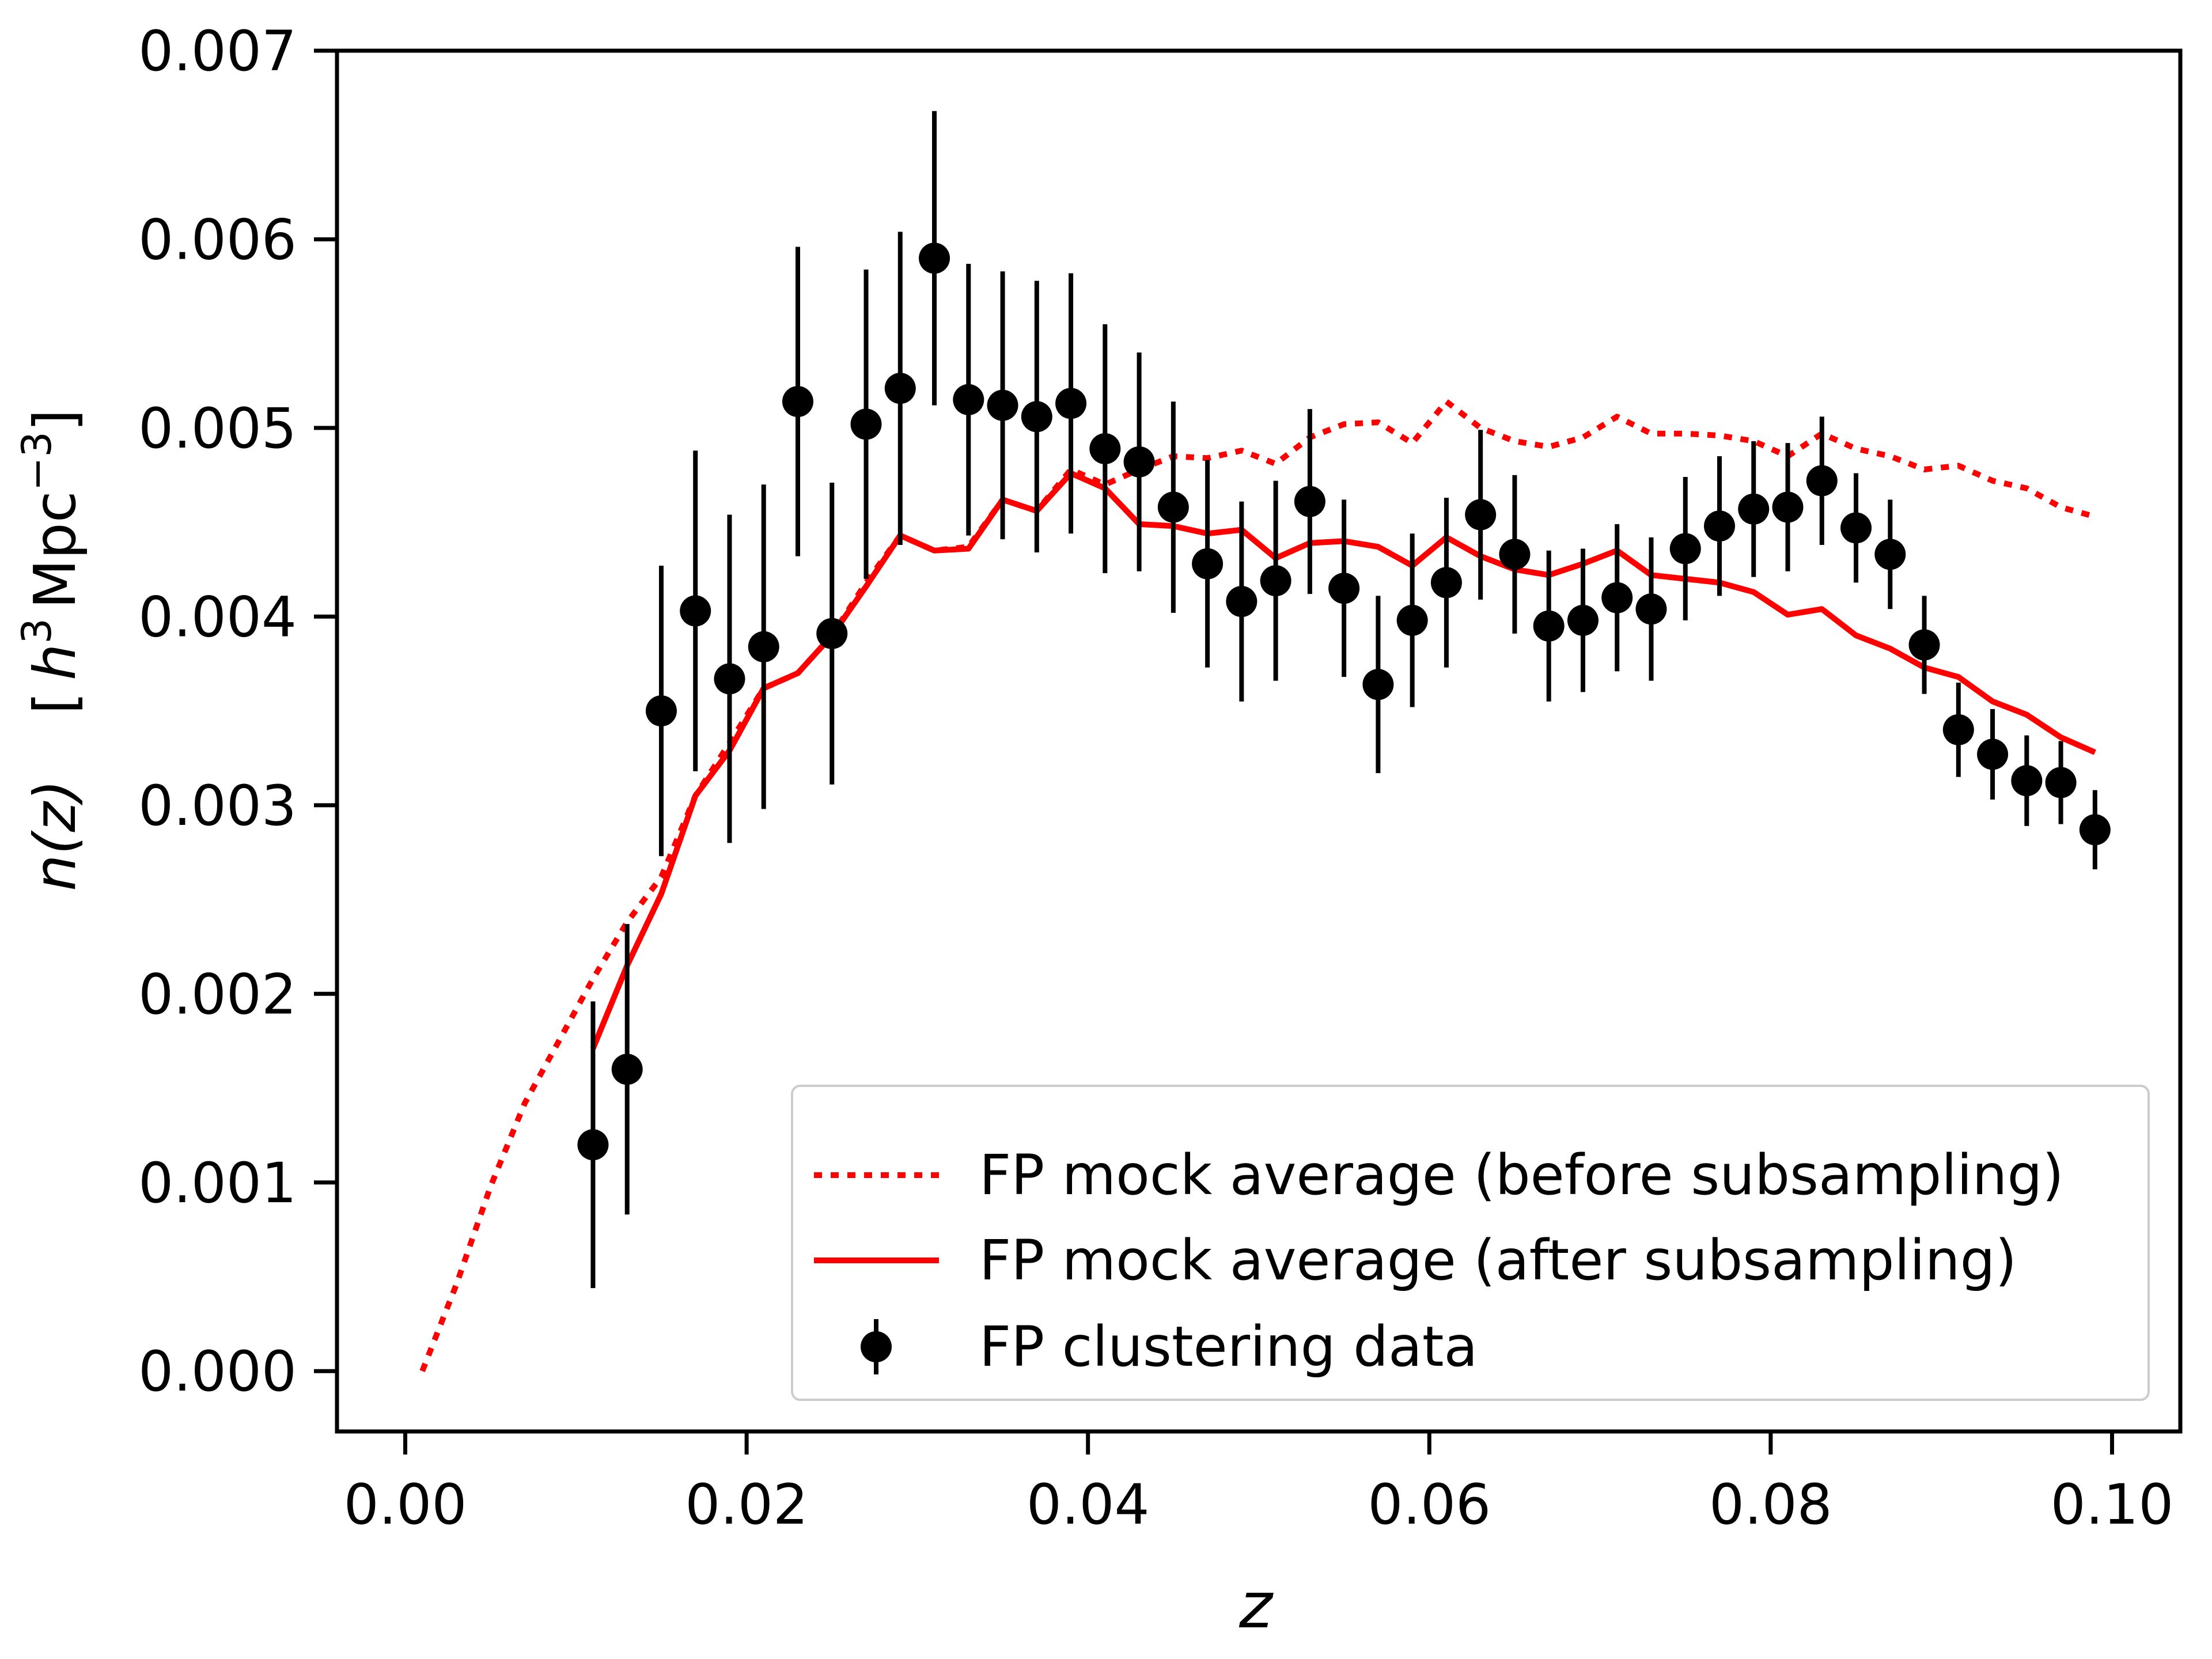 The image size is (2212, 1659). What do you see at coordinates (405, 1504) in the screenshot?
I see `x-tick-label: 0.00` at bounding box center [405, 1504].